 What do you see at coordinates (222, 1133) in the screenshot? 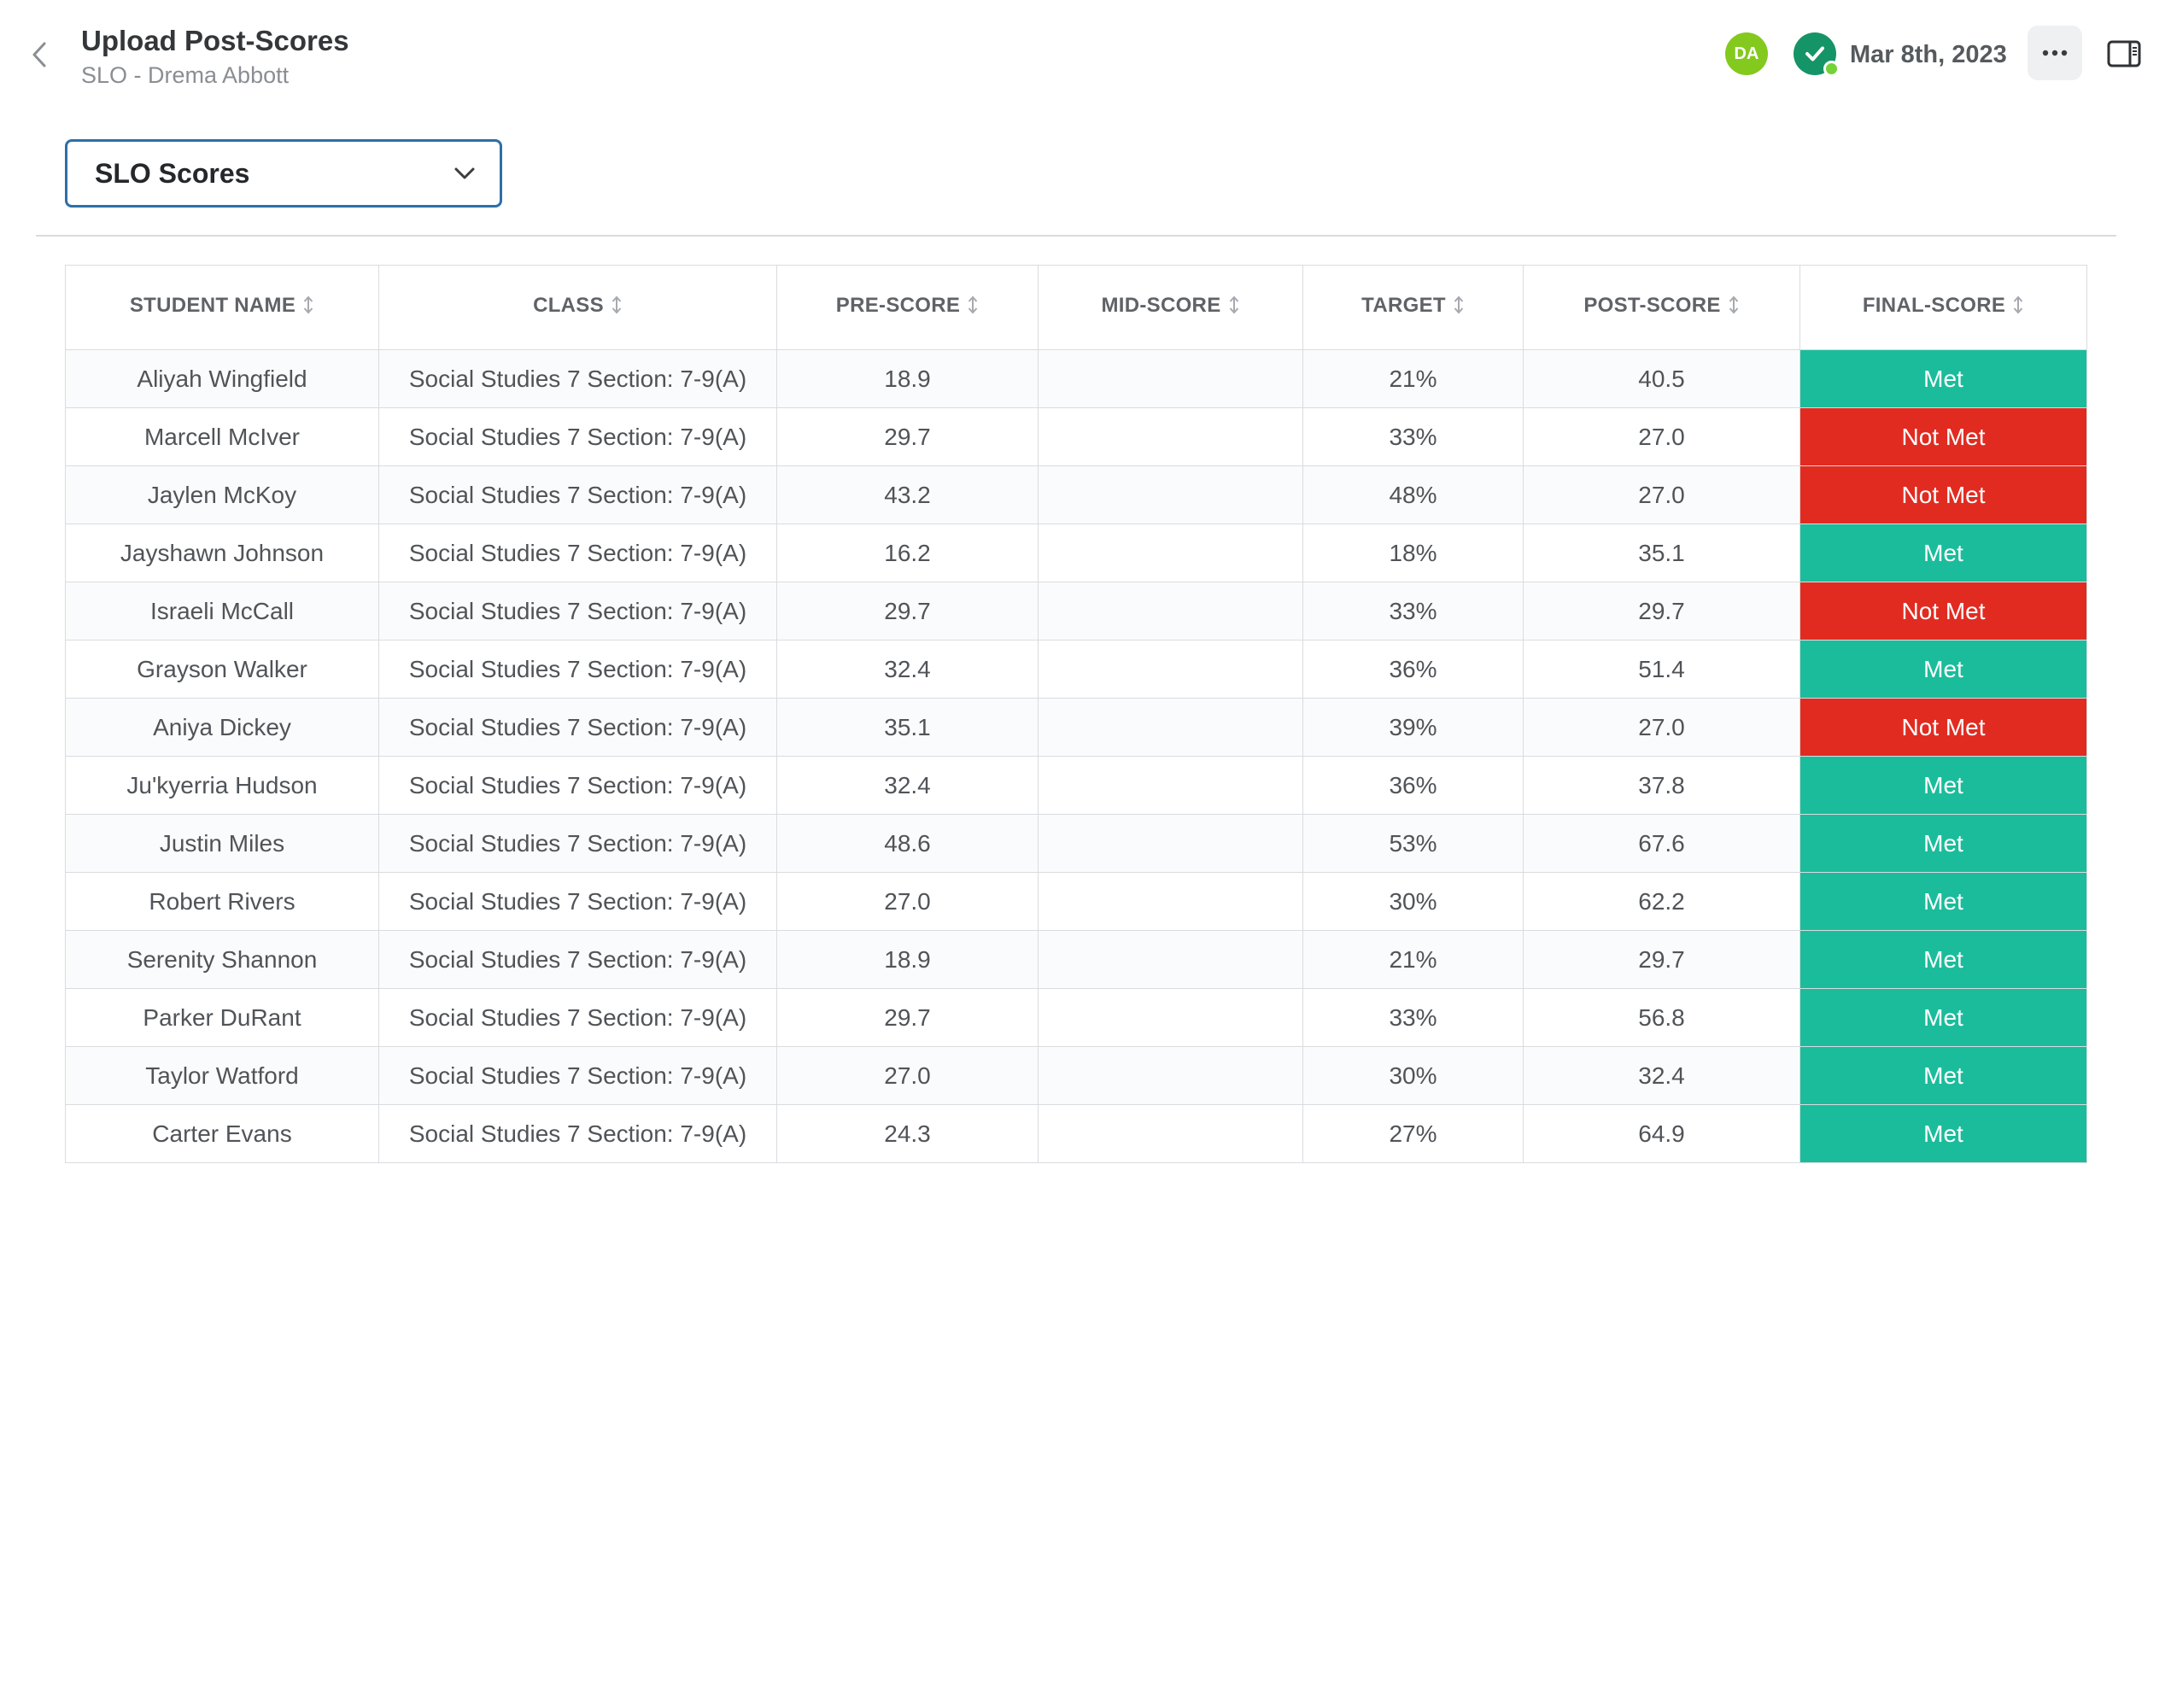
I see `student-name-cell: Carter Evans` at bounding box center [222, 1133].